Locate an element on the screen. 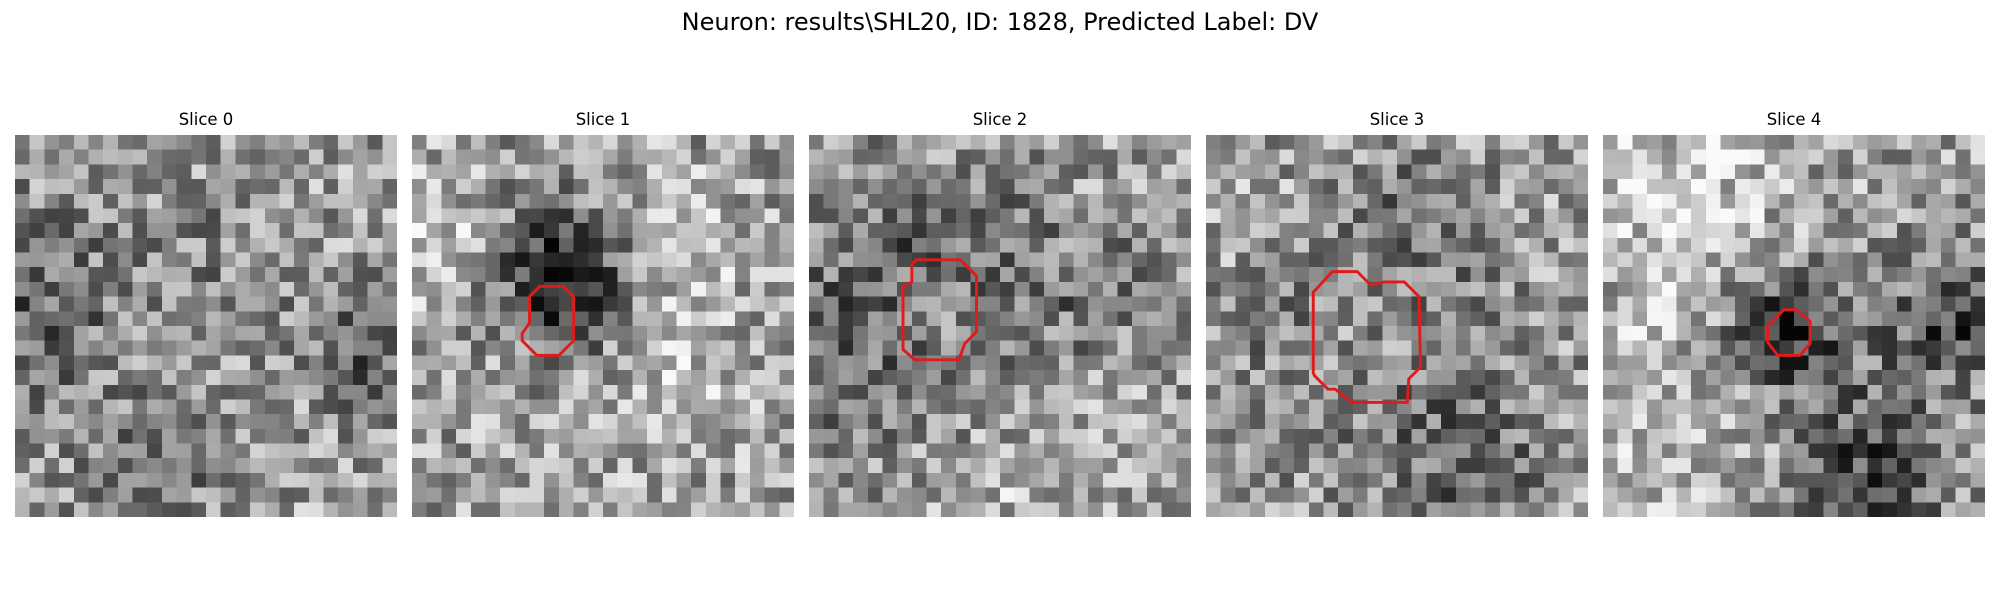 This screenshot has height=600, width=2000. slice-panel-1: Slice 1 is located at coordinates (603, 312).